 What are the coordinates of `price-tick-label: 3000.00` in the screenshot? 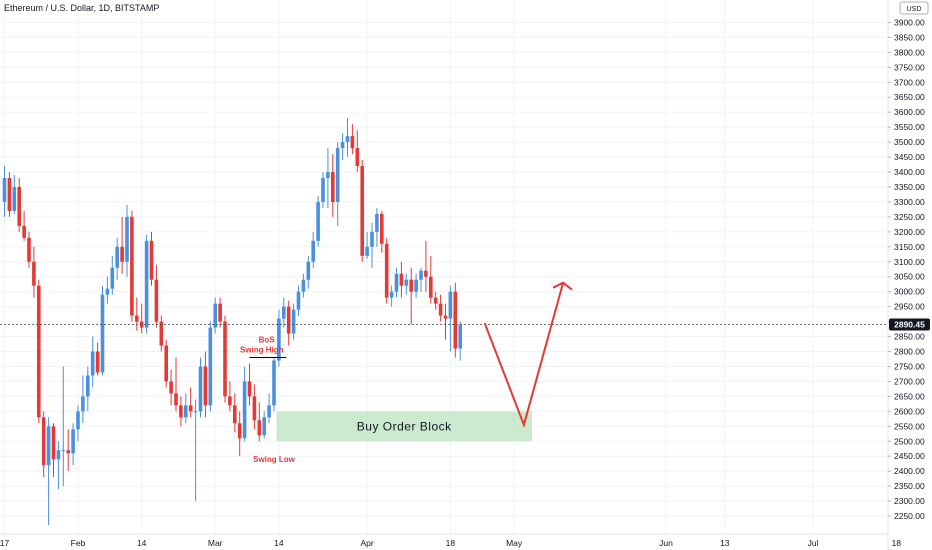 It's located at (909, 292).